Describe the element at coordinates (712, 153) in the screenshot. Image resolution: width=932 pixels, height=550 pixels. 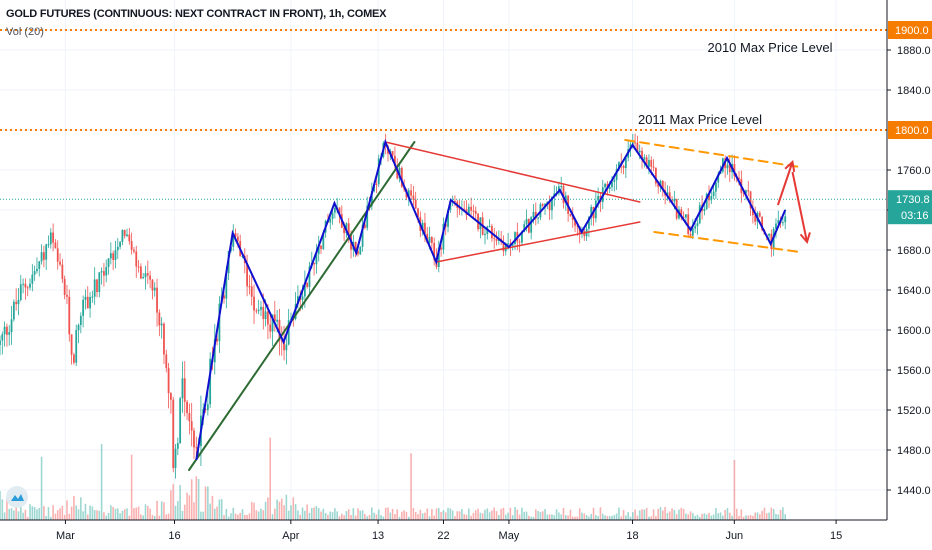
I see `channel-upper-line` at that location.